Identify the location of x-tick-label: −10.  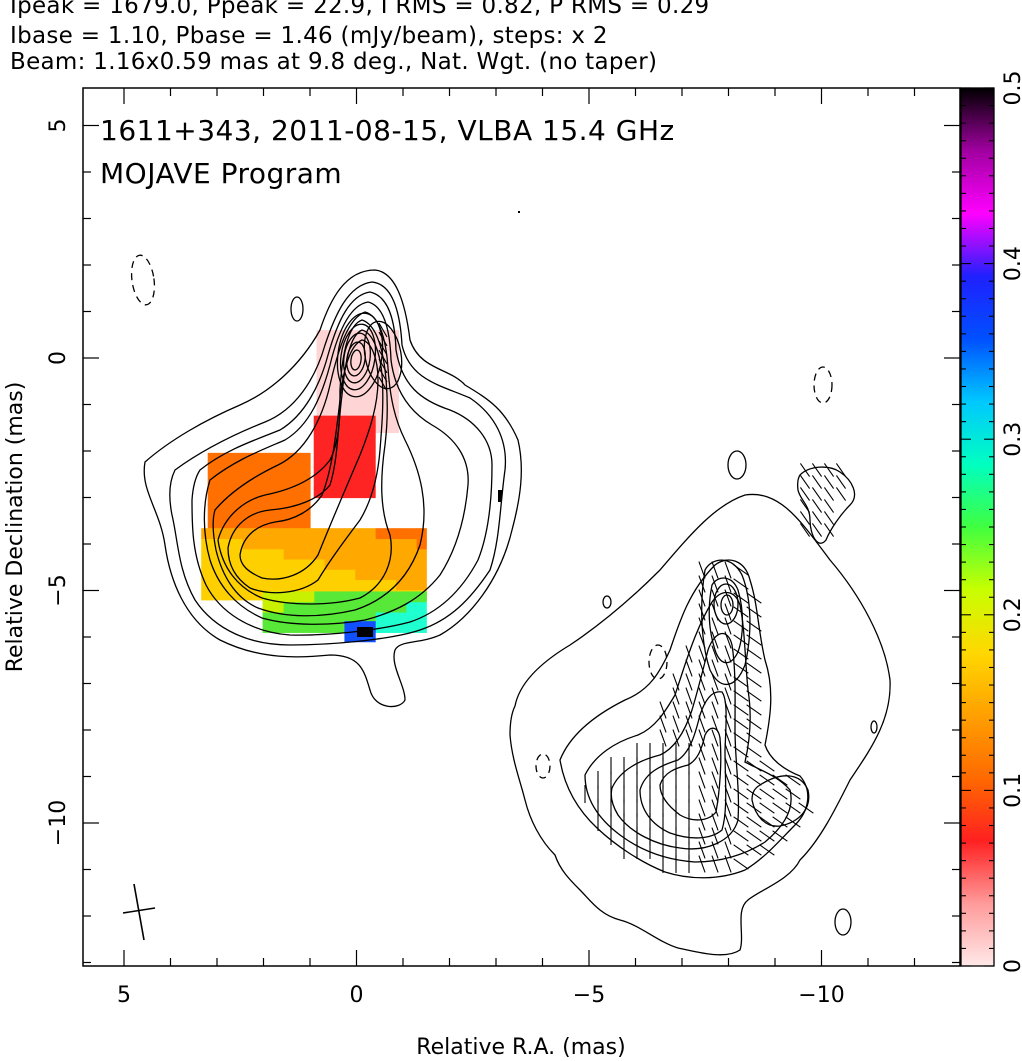
(821, 995).